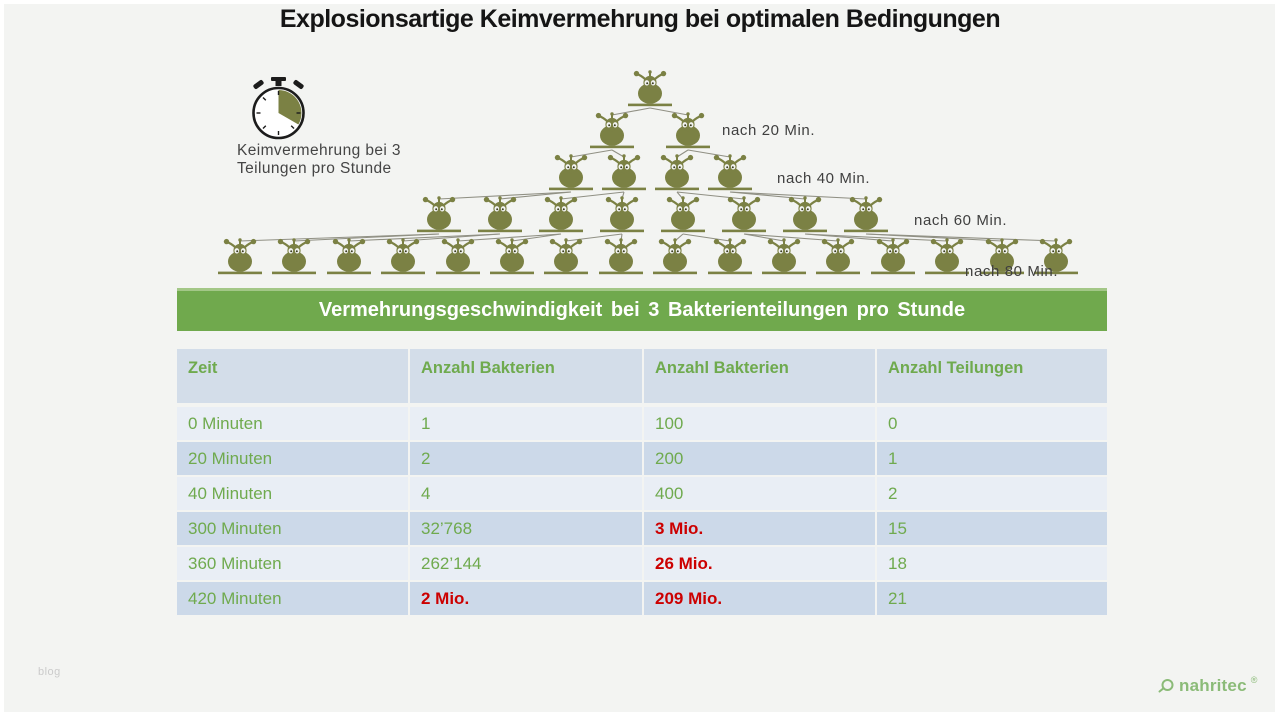  Describe the element at coordinates (824, 178) in the screenshot. I see `tree-time-label: nach 40 Min.` at that location.